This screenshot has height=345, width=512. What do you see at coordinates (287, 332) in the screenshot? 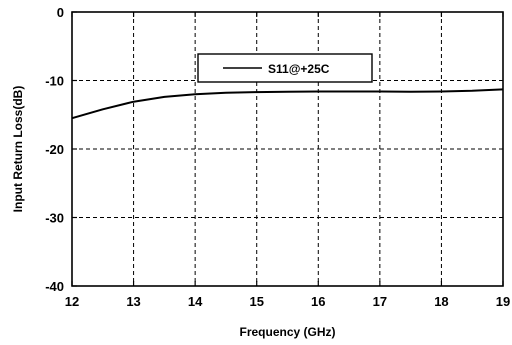
I see `x-axis-title: Frequency (GHz)` at bounding box center [287, 332].